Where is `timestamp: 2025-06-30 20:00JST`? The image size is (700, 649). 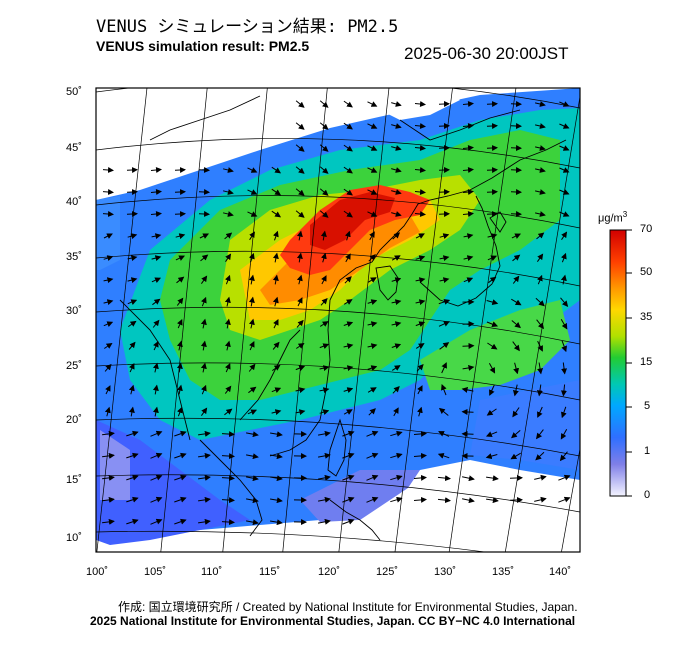
timestamp: 2025-06-30 20:00JST is located at coordinates (486, 53).